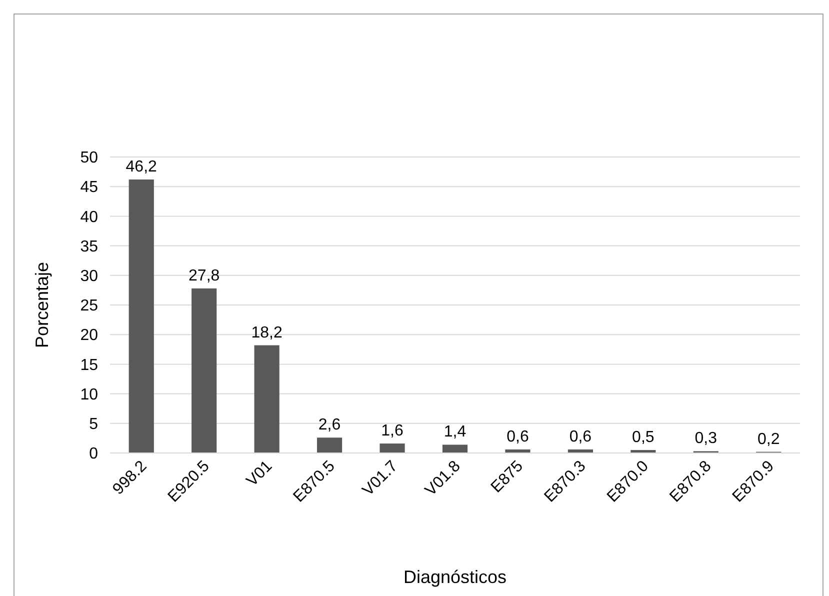 The image size is (829, 596). Describe the element at coordinates (89, 158) in the screenshot. I see `y-tick-label: 50` at that location.